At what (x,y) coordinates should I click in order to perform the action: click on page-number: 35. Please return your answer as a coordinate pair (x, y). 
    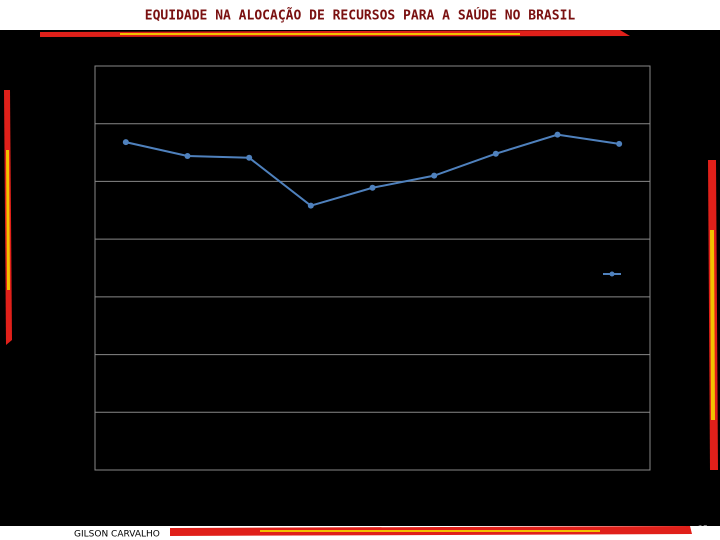
    Looking at the image, I should click on (703, 529).